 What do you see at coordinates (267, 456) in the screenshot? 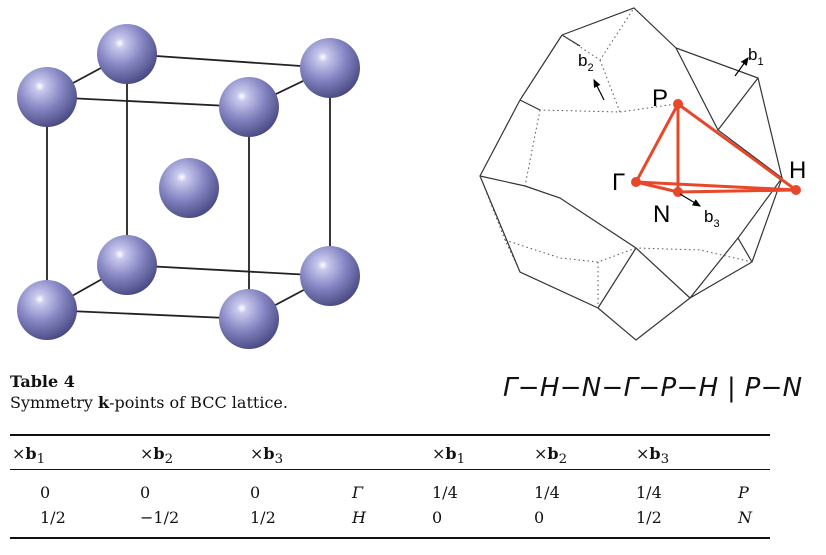
I see `header-b3-left: ×b3` at bounding box center [267, 456].